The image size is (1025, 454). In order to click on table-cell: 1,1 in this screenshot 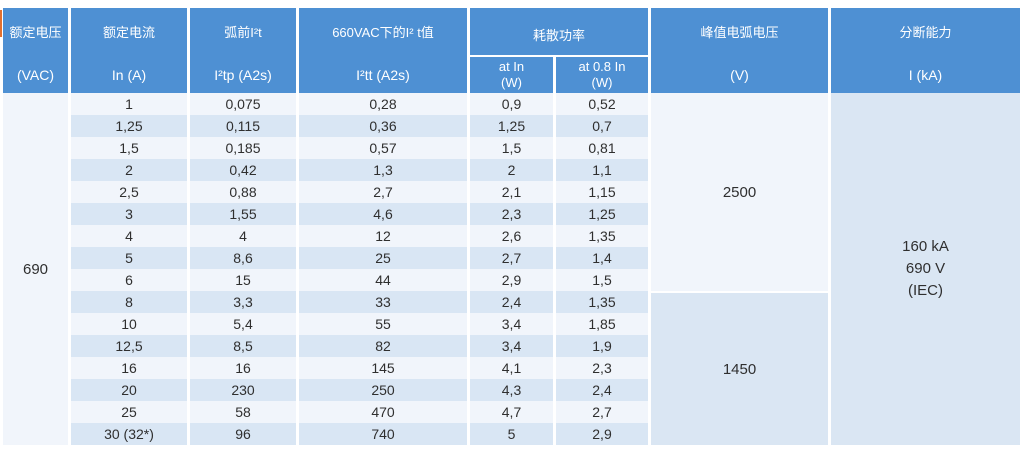, I will do `click(602, 170)`.